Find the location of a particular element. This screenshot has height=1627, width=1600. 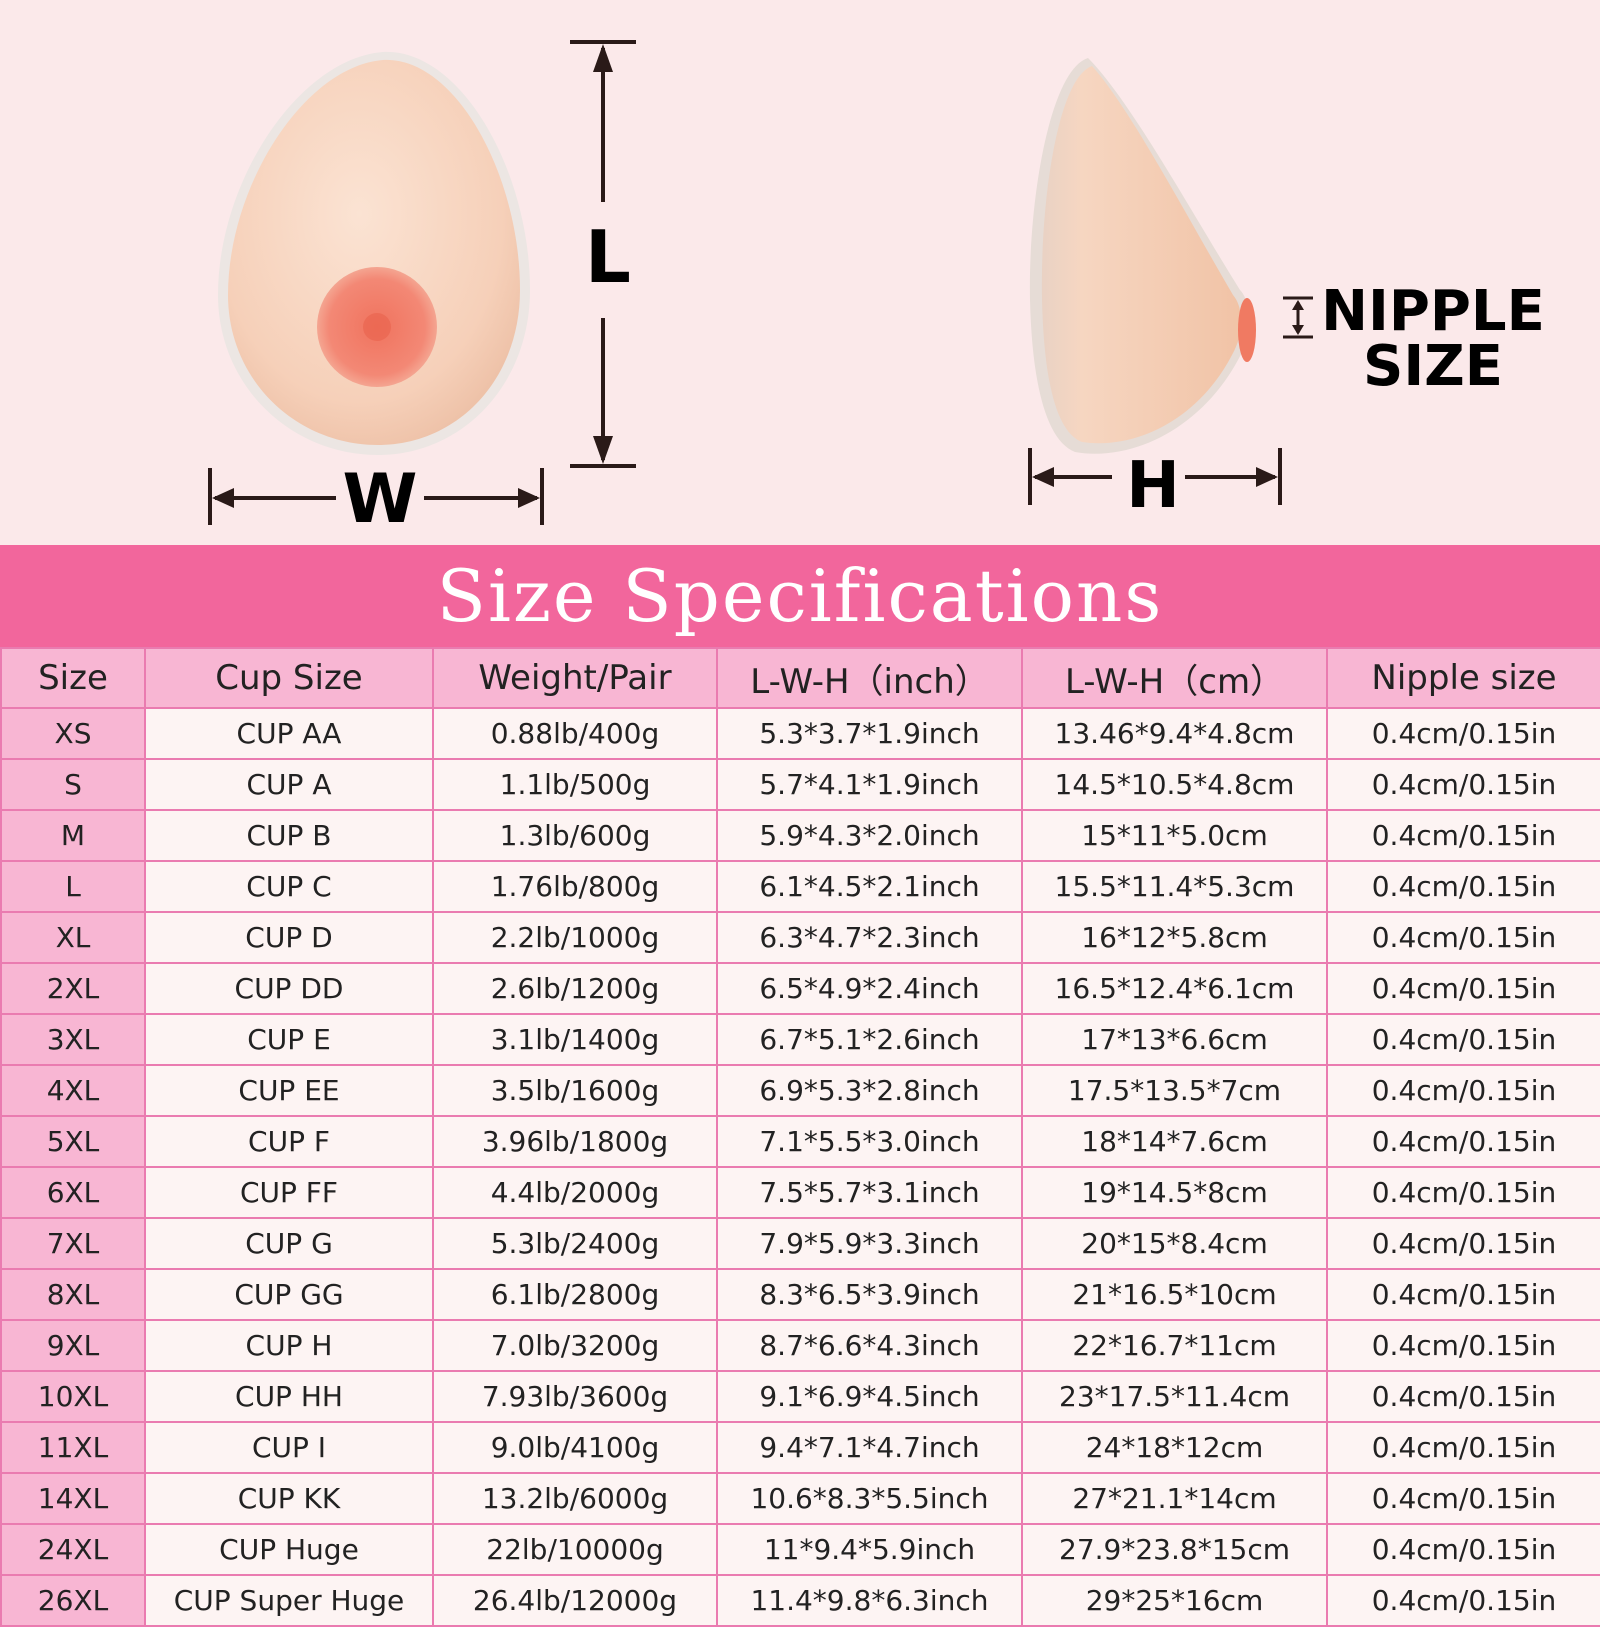

weight-cell: 4.4lb/2000g is located at coordinates (575, 1192).